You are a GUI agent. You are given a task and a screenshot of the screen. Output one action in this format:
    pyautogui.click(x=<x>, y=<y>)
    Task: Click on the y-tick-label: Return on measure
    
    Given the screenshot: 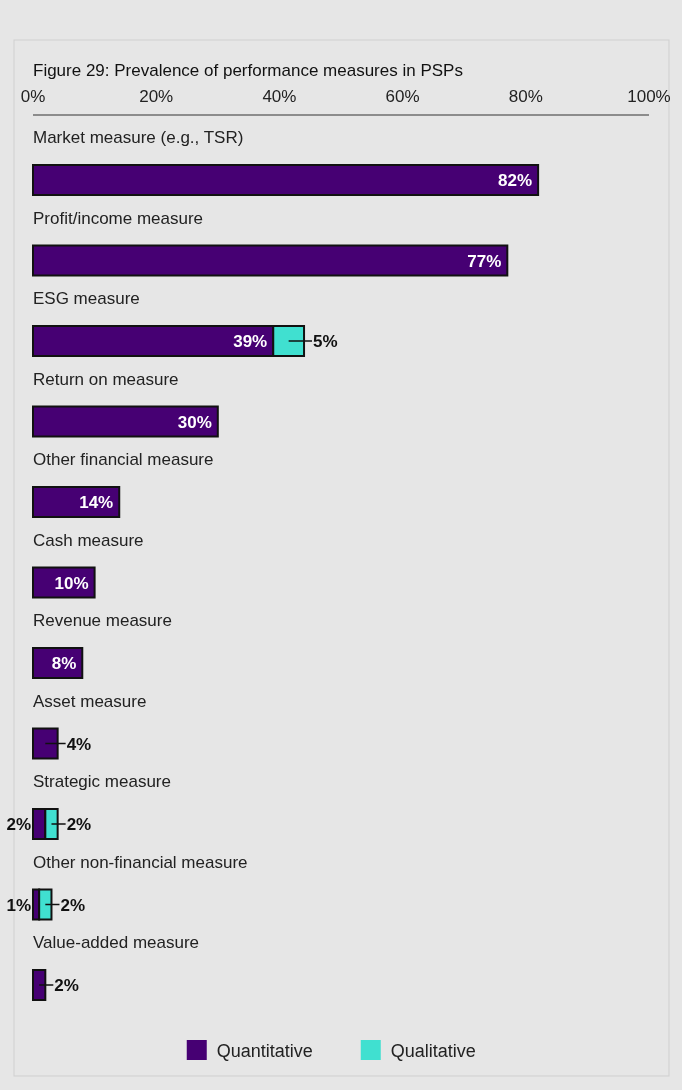 What is the action you would take?
    pyautogui.click(x=106, y=379)
    